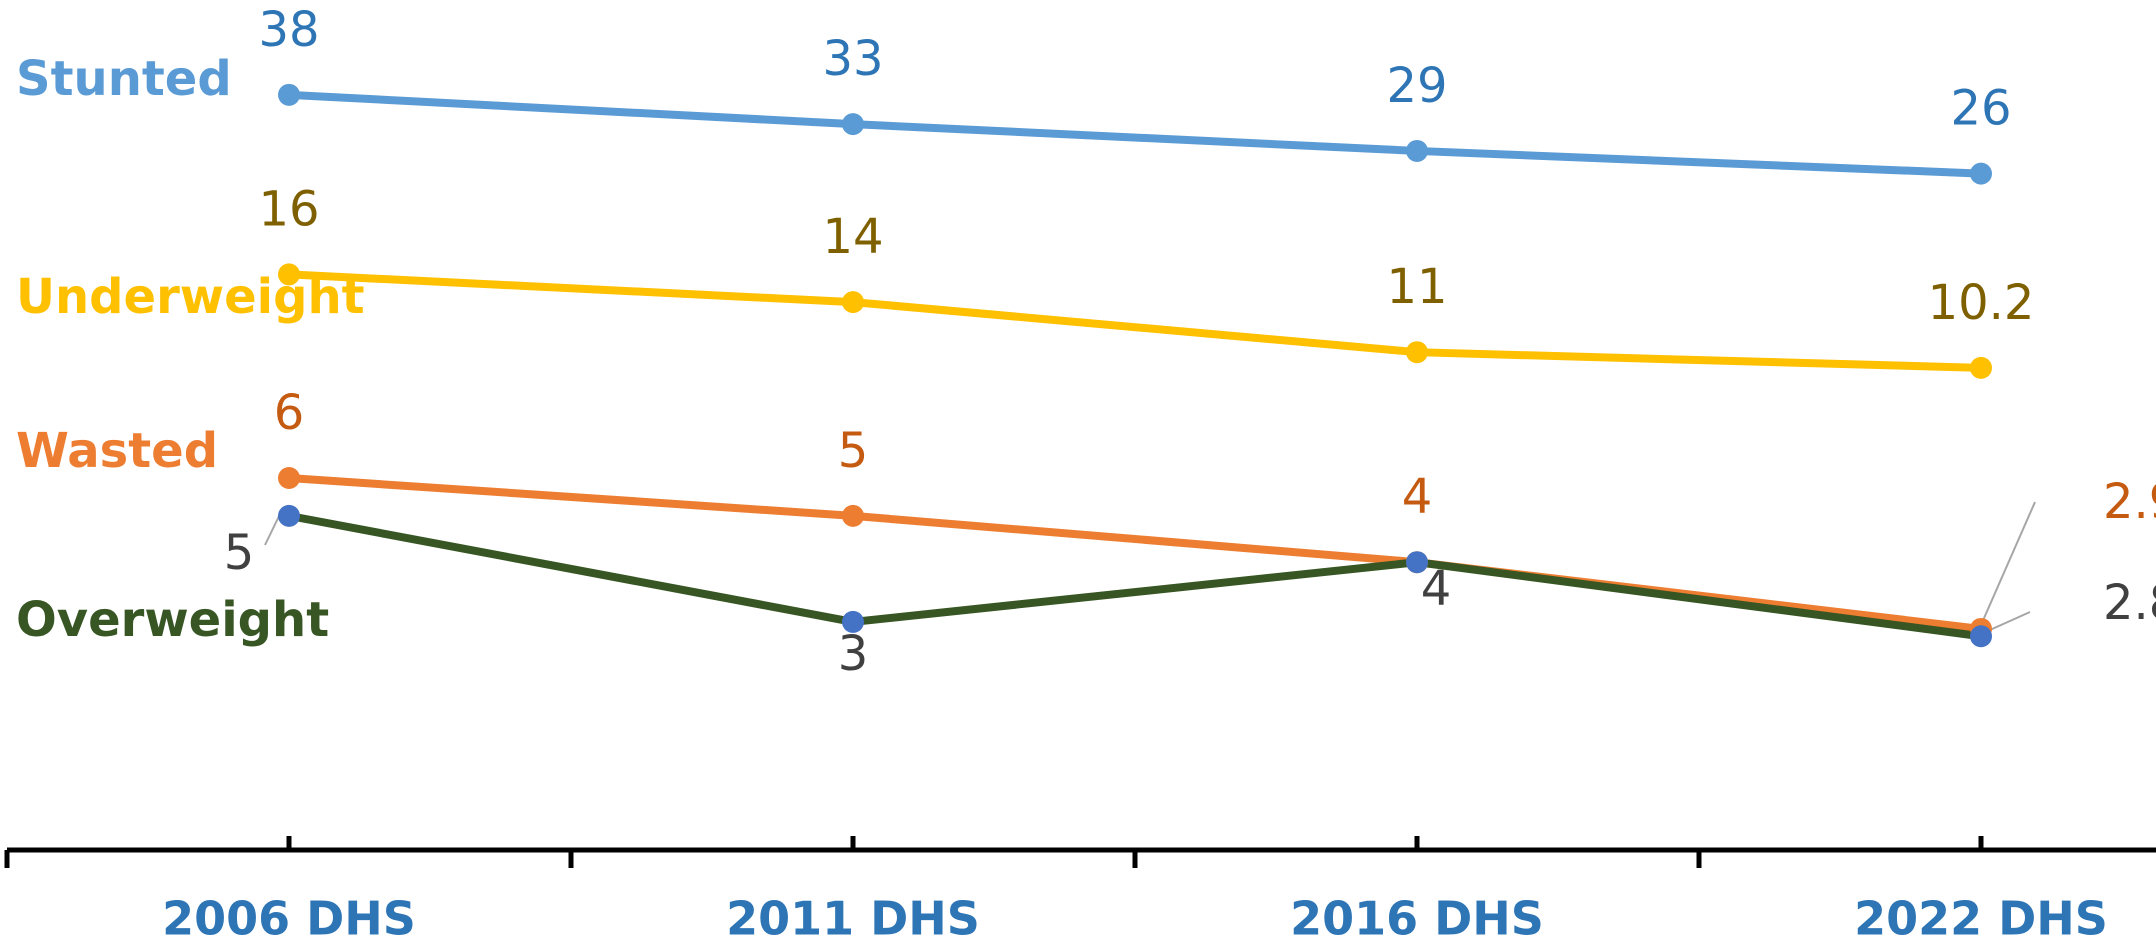 This screenshot has height=952, width=2156. I want to click on data-label: 3, so click(853, 654).